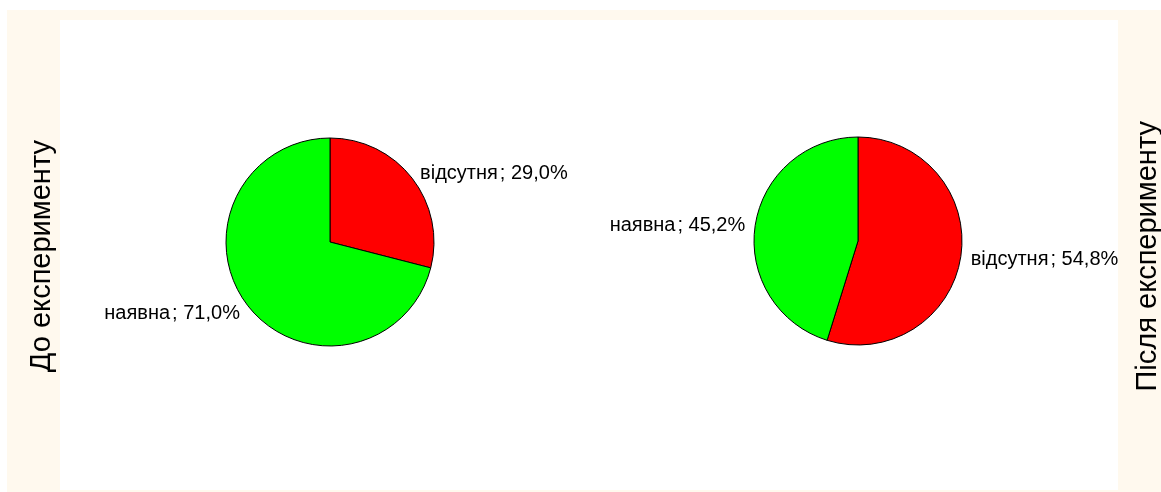  Describe the element at coordinates (1145, 256) in the screenshot. I see `text: Після експерименту` at that location.